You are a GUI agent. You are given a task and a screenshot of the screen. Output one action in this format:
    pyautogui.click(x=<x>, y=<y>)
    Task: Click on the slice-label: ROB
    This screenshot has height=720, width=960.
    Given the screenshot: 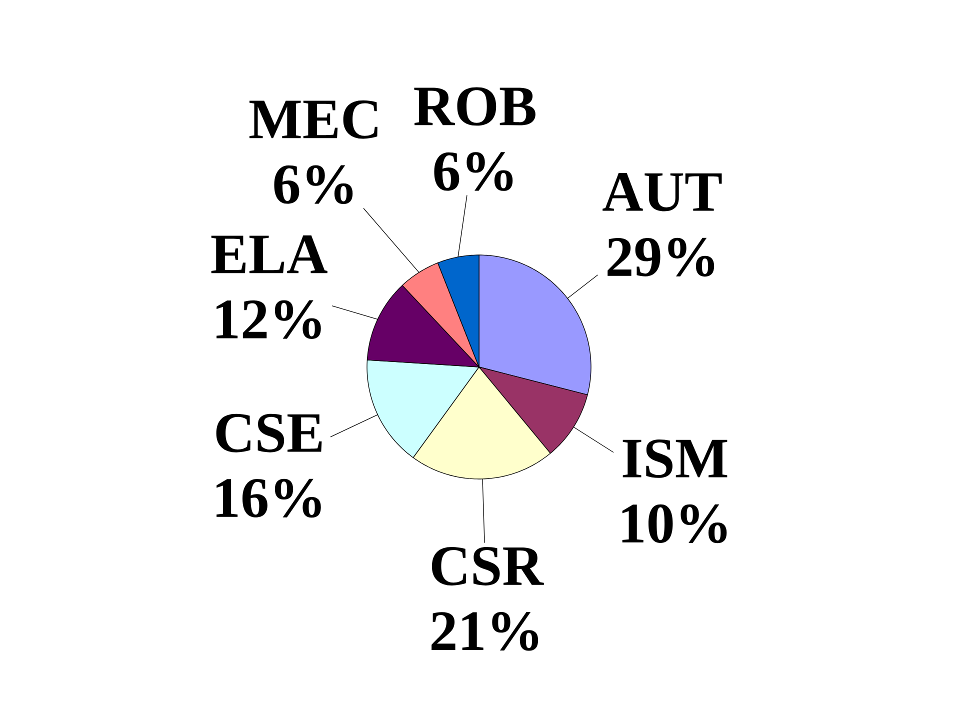 What is the action you would take?
    pyautogui.click(x=475, y=106)
    